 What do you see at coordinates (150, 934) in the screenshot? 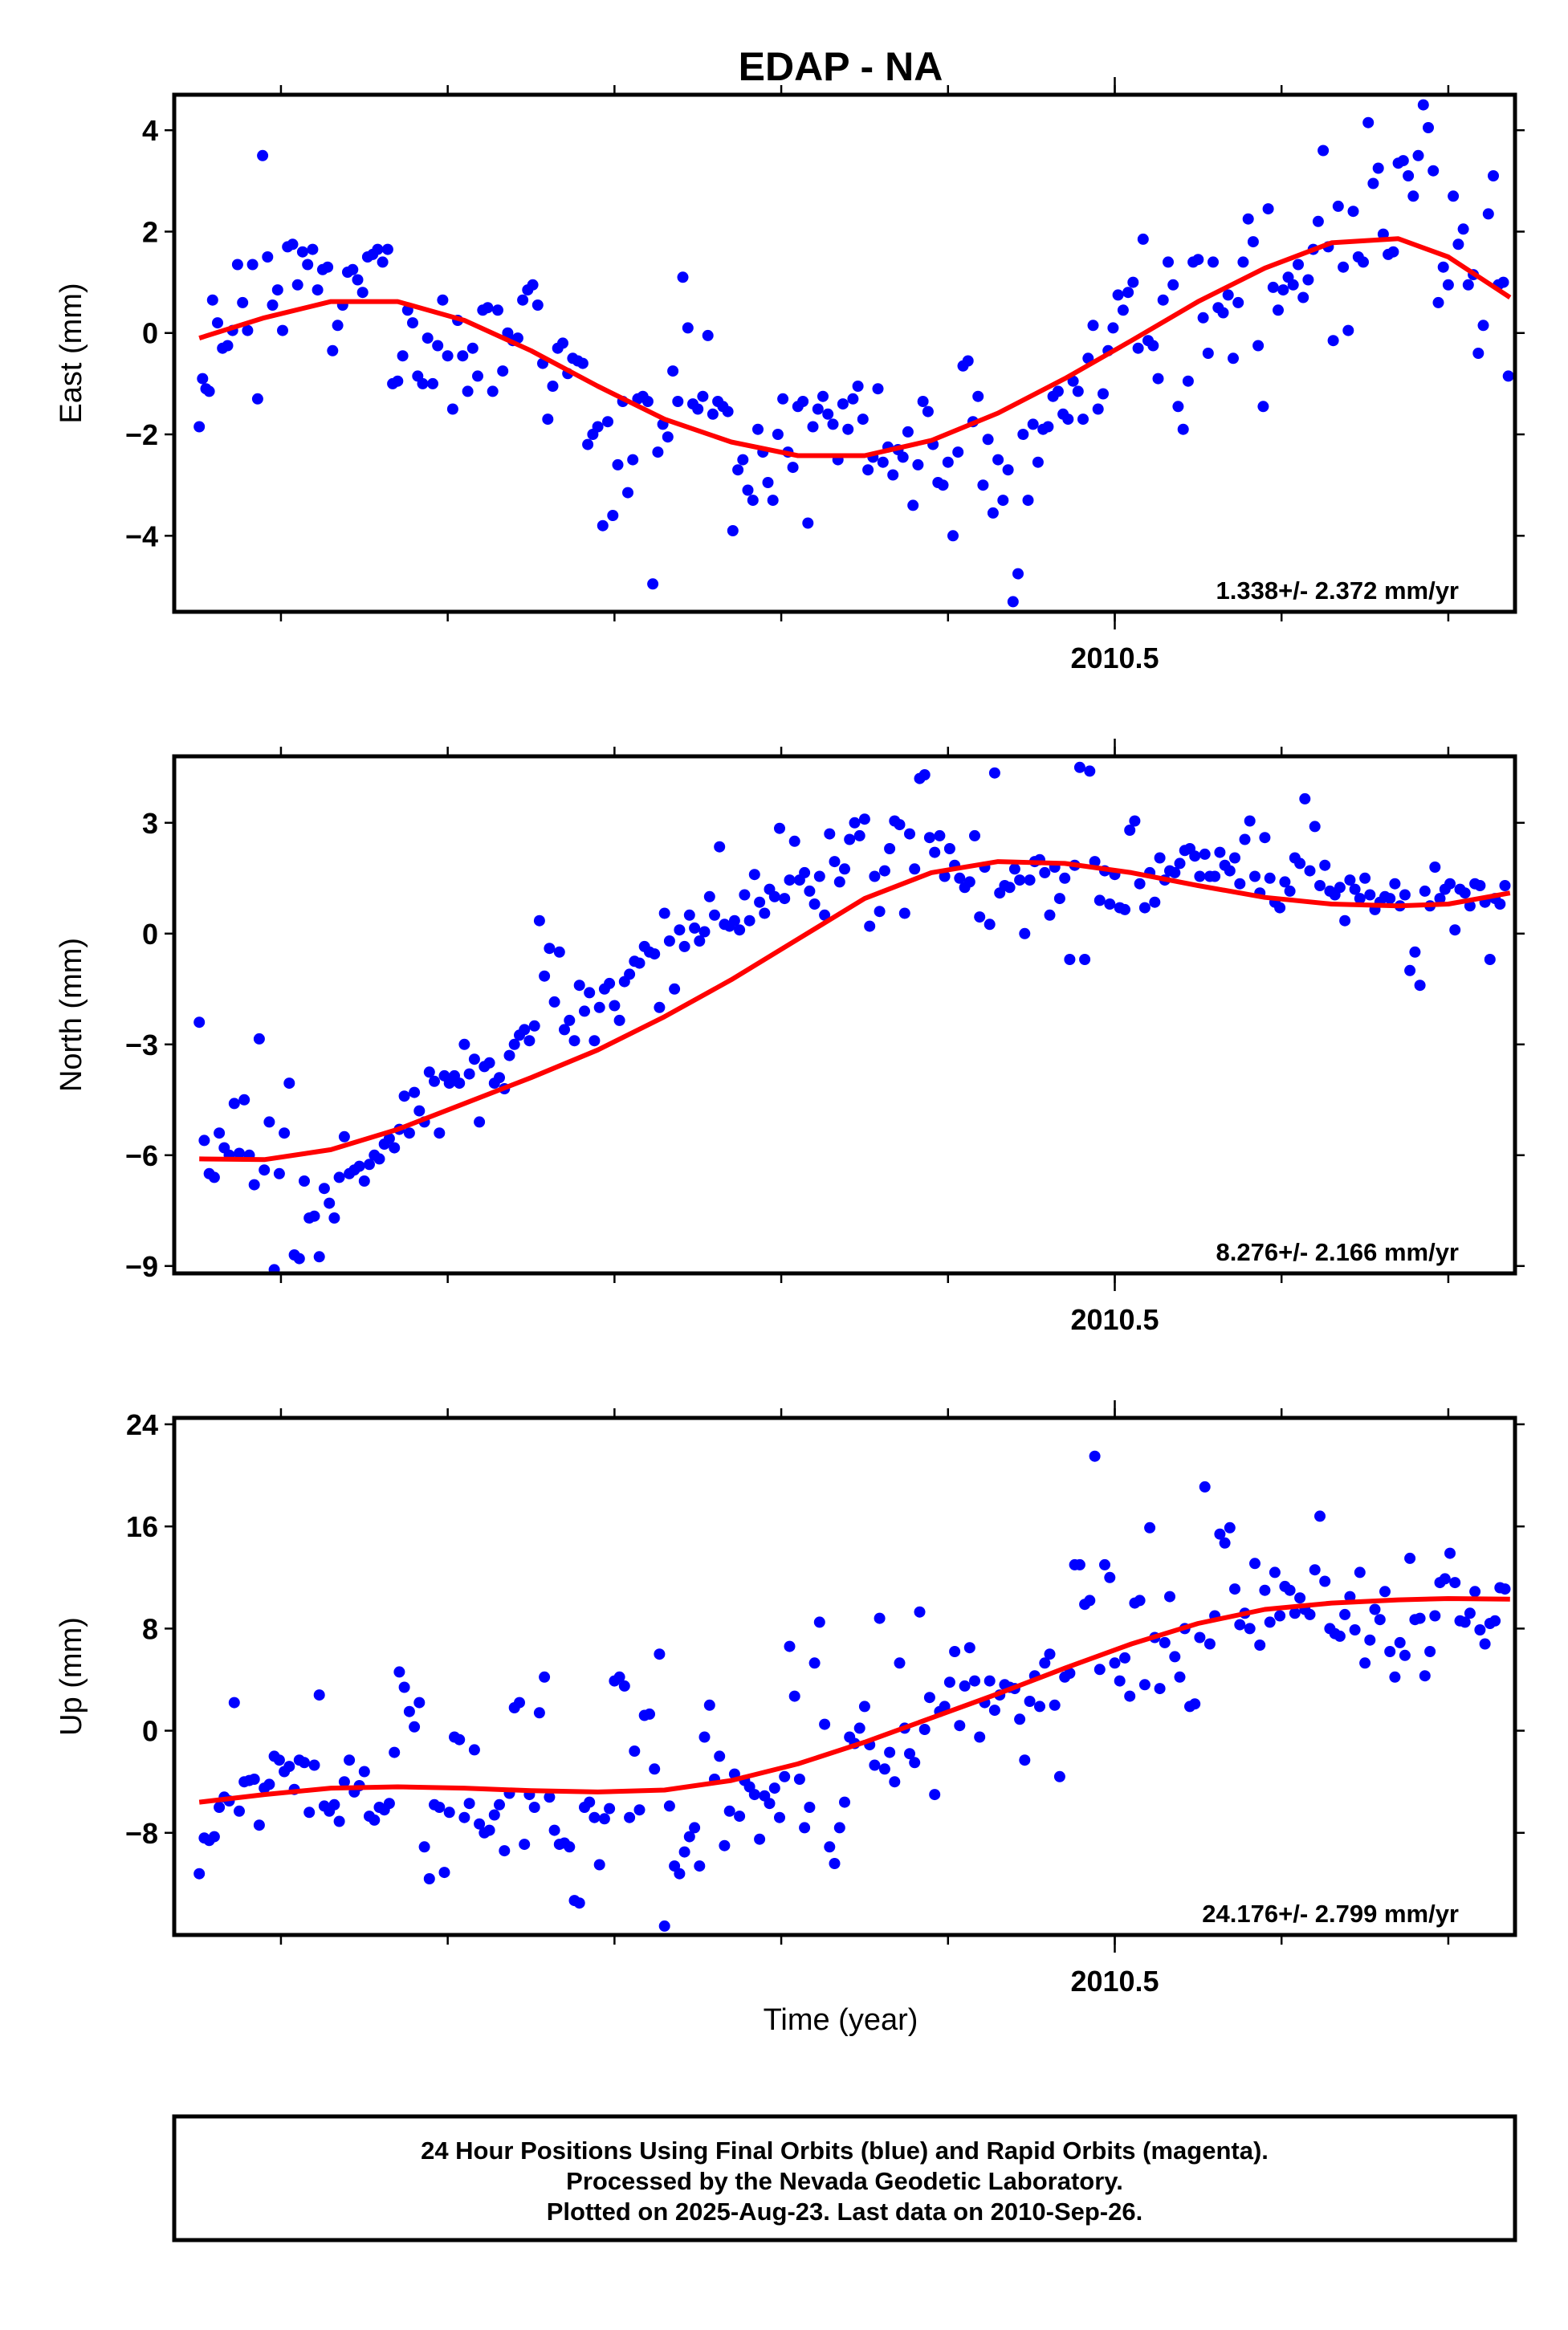
I see `y-tick-label: 0` at bounding box center [150, 934].